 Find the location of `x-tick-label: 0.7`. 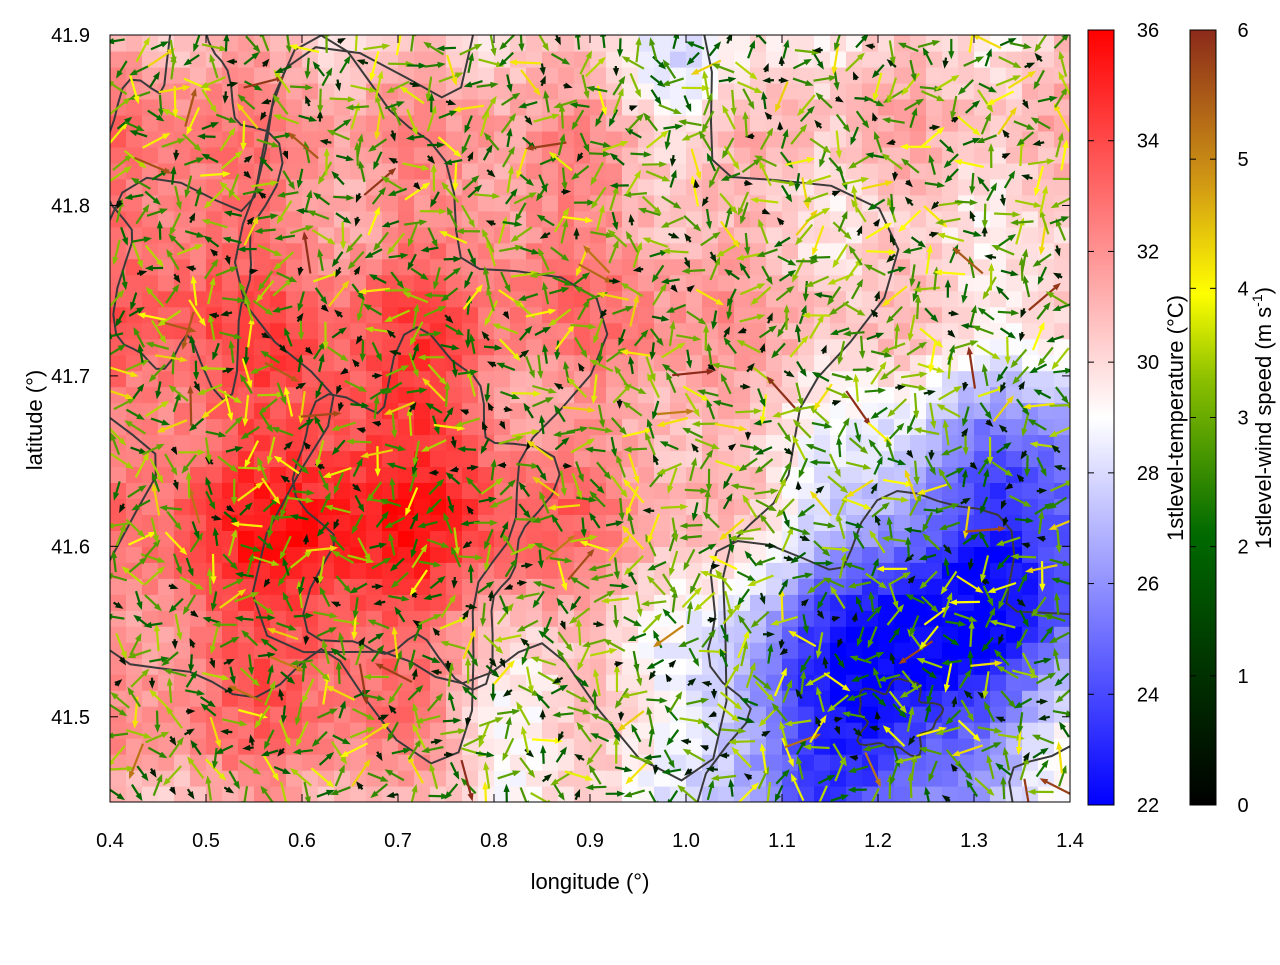

x-tick-label: 0.7 is located at coordinates (398, 841).